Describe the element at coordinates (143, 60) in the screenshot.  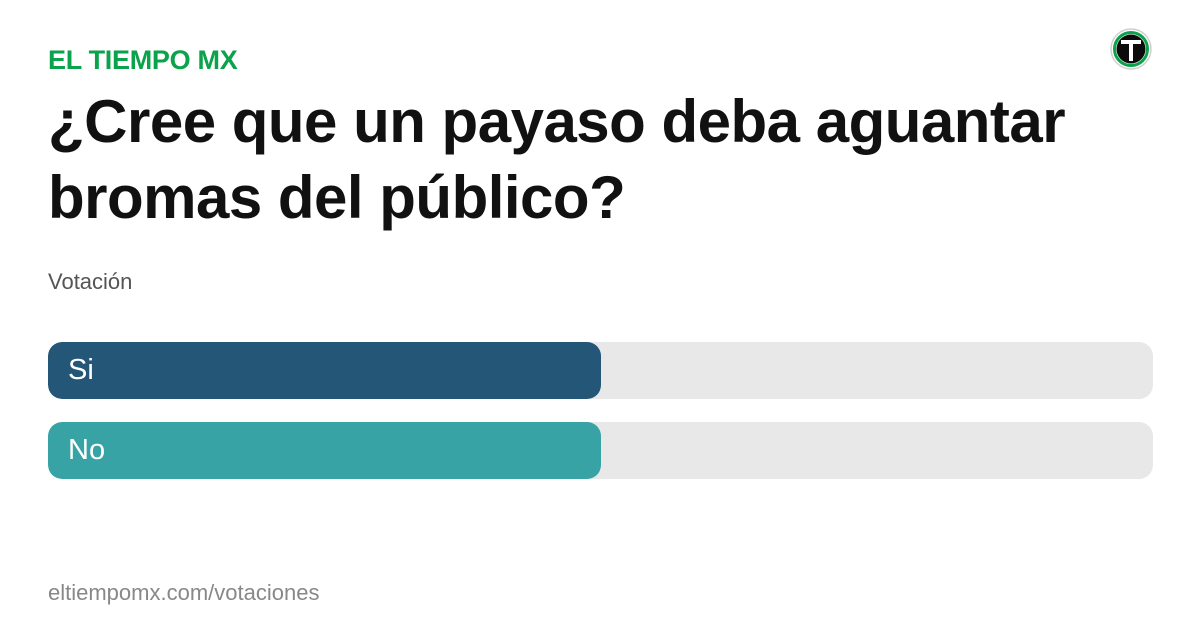
I see `brand-name: EL TIEMPO MX` at that location.